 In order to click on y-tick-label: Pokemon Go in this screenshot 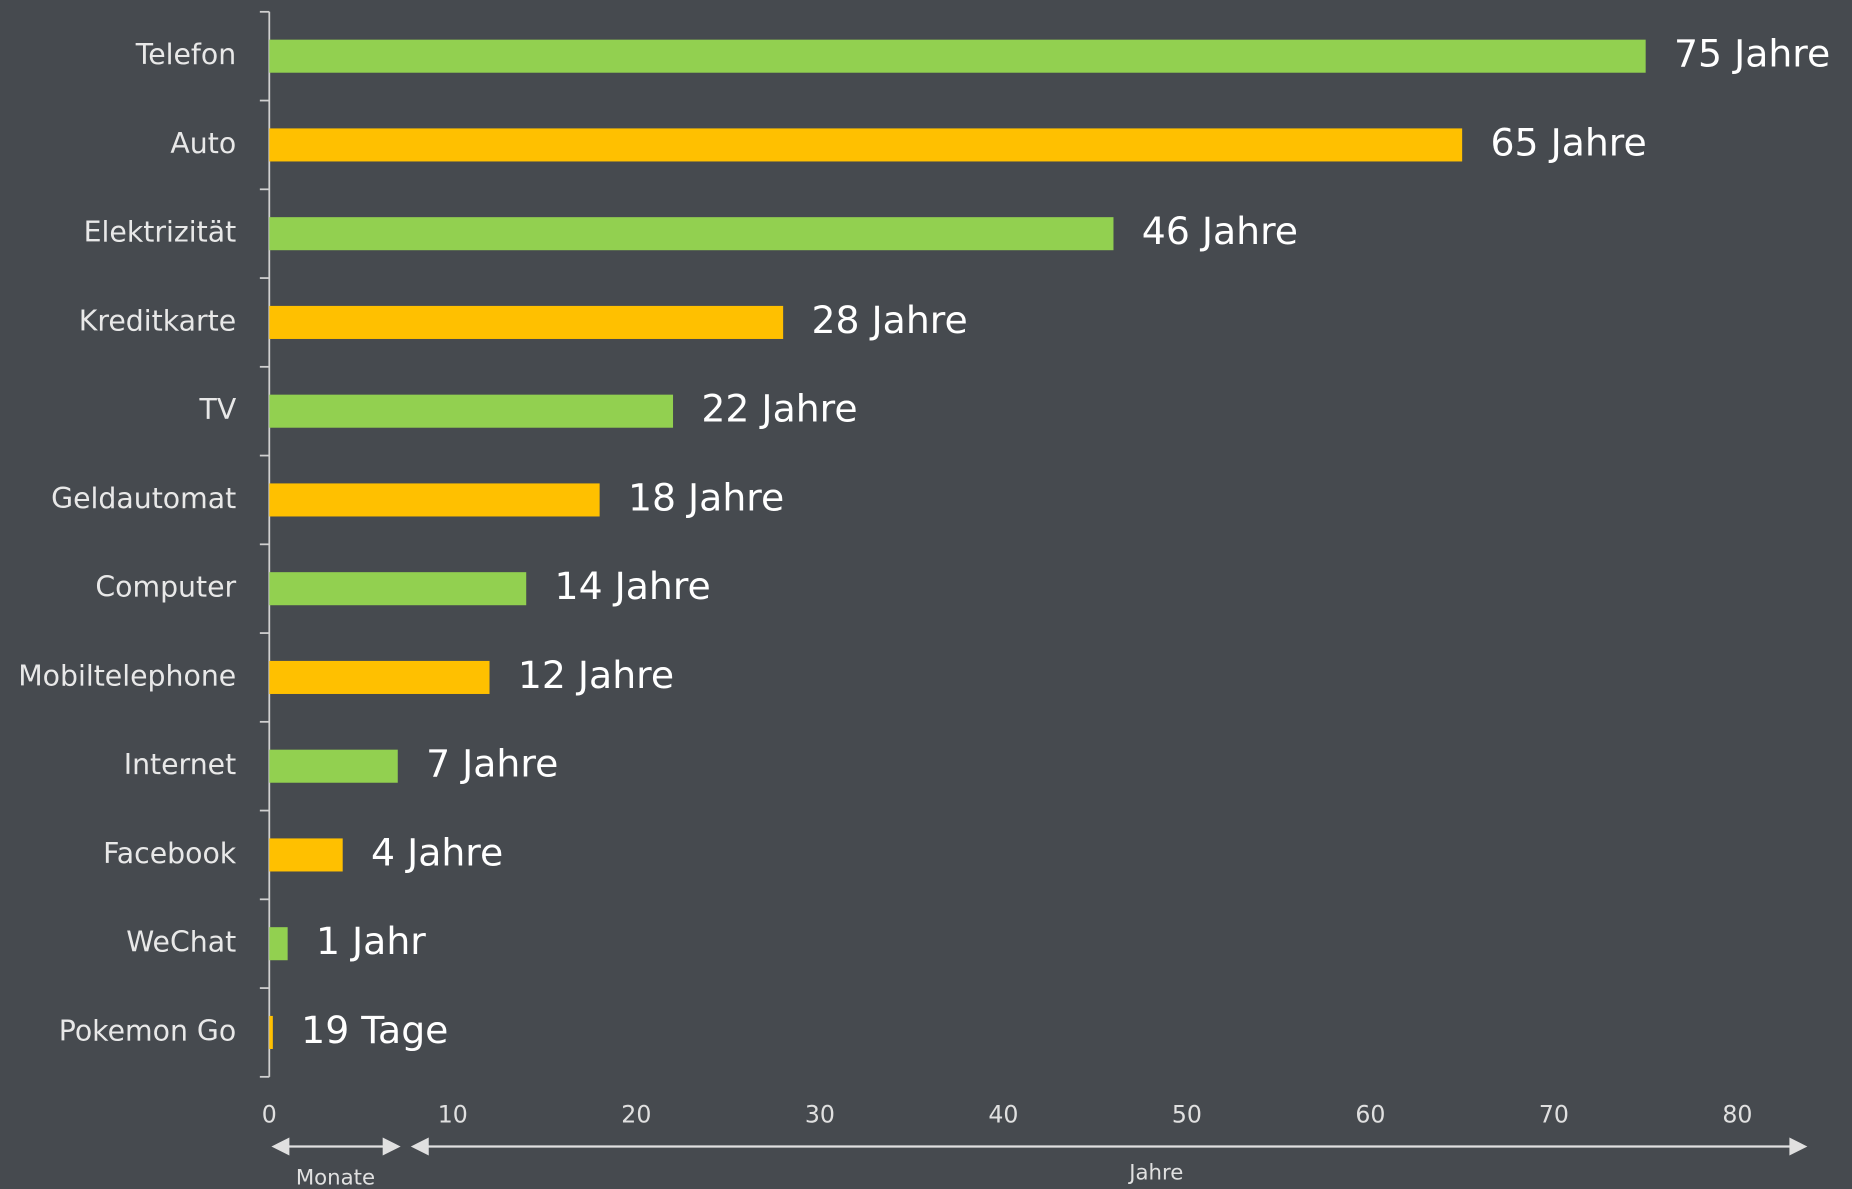, I will do `click(147, 1030)`.